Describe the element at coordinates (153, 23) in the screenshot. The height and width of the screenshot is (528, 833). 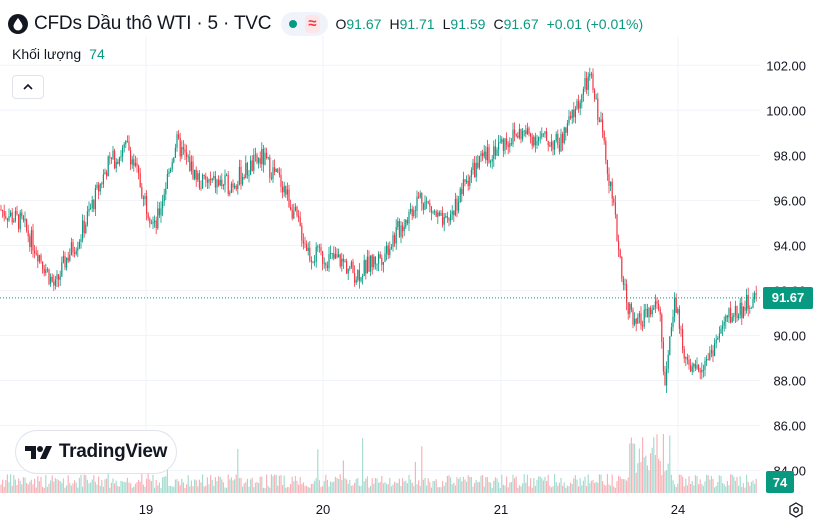
I see `symbol-title: CFDs Dầu thô WTI · 5 · TVC` at that location.